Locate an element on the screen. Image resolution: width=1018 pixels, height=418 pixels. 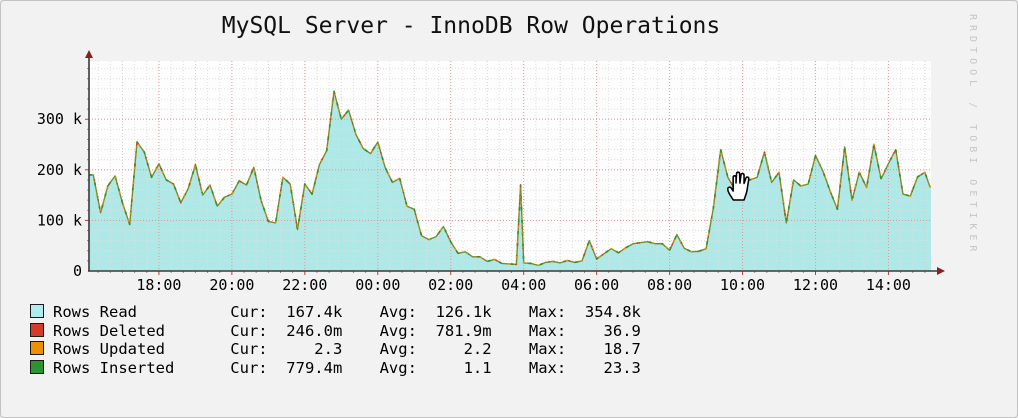
svg-text: 14:00 is located at coordinates (888, 285).